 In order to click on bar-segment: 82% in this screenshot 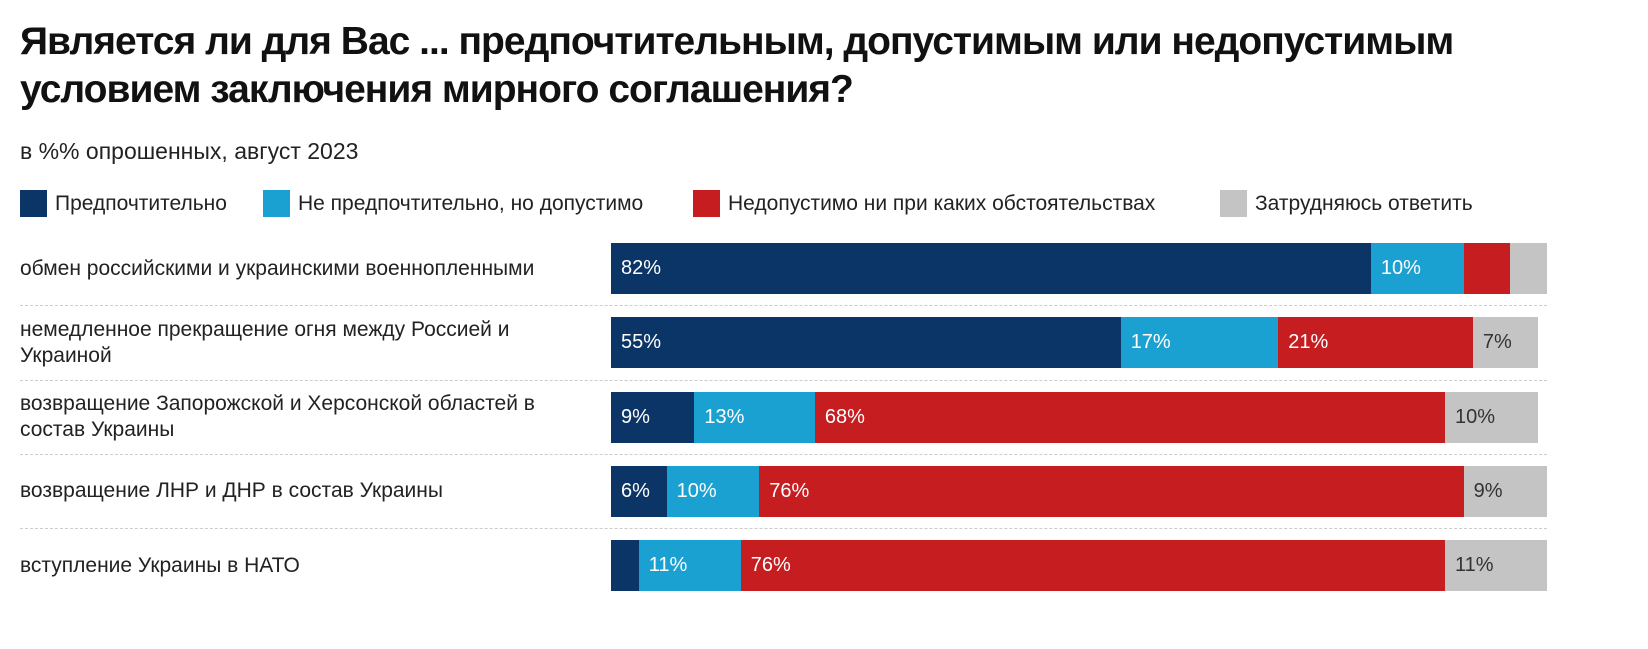, I will do `click(991, 268)`.